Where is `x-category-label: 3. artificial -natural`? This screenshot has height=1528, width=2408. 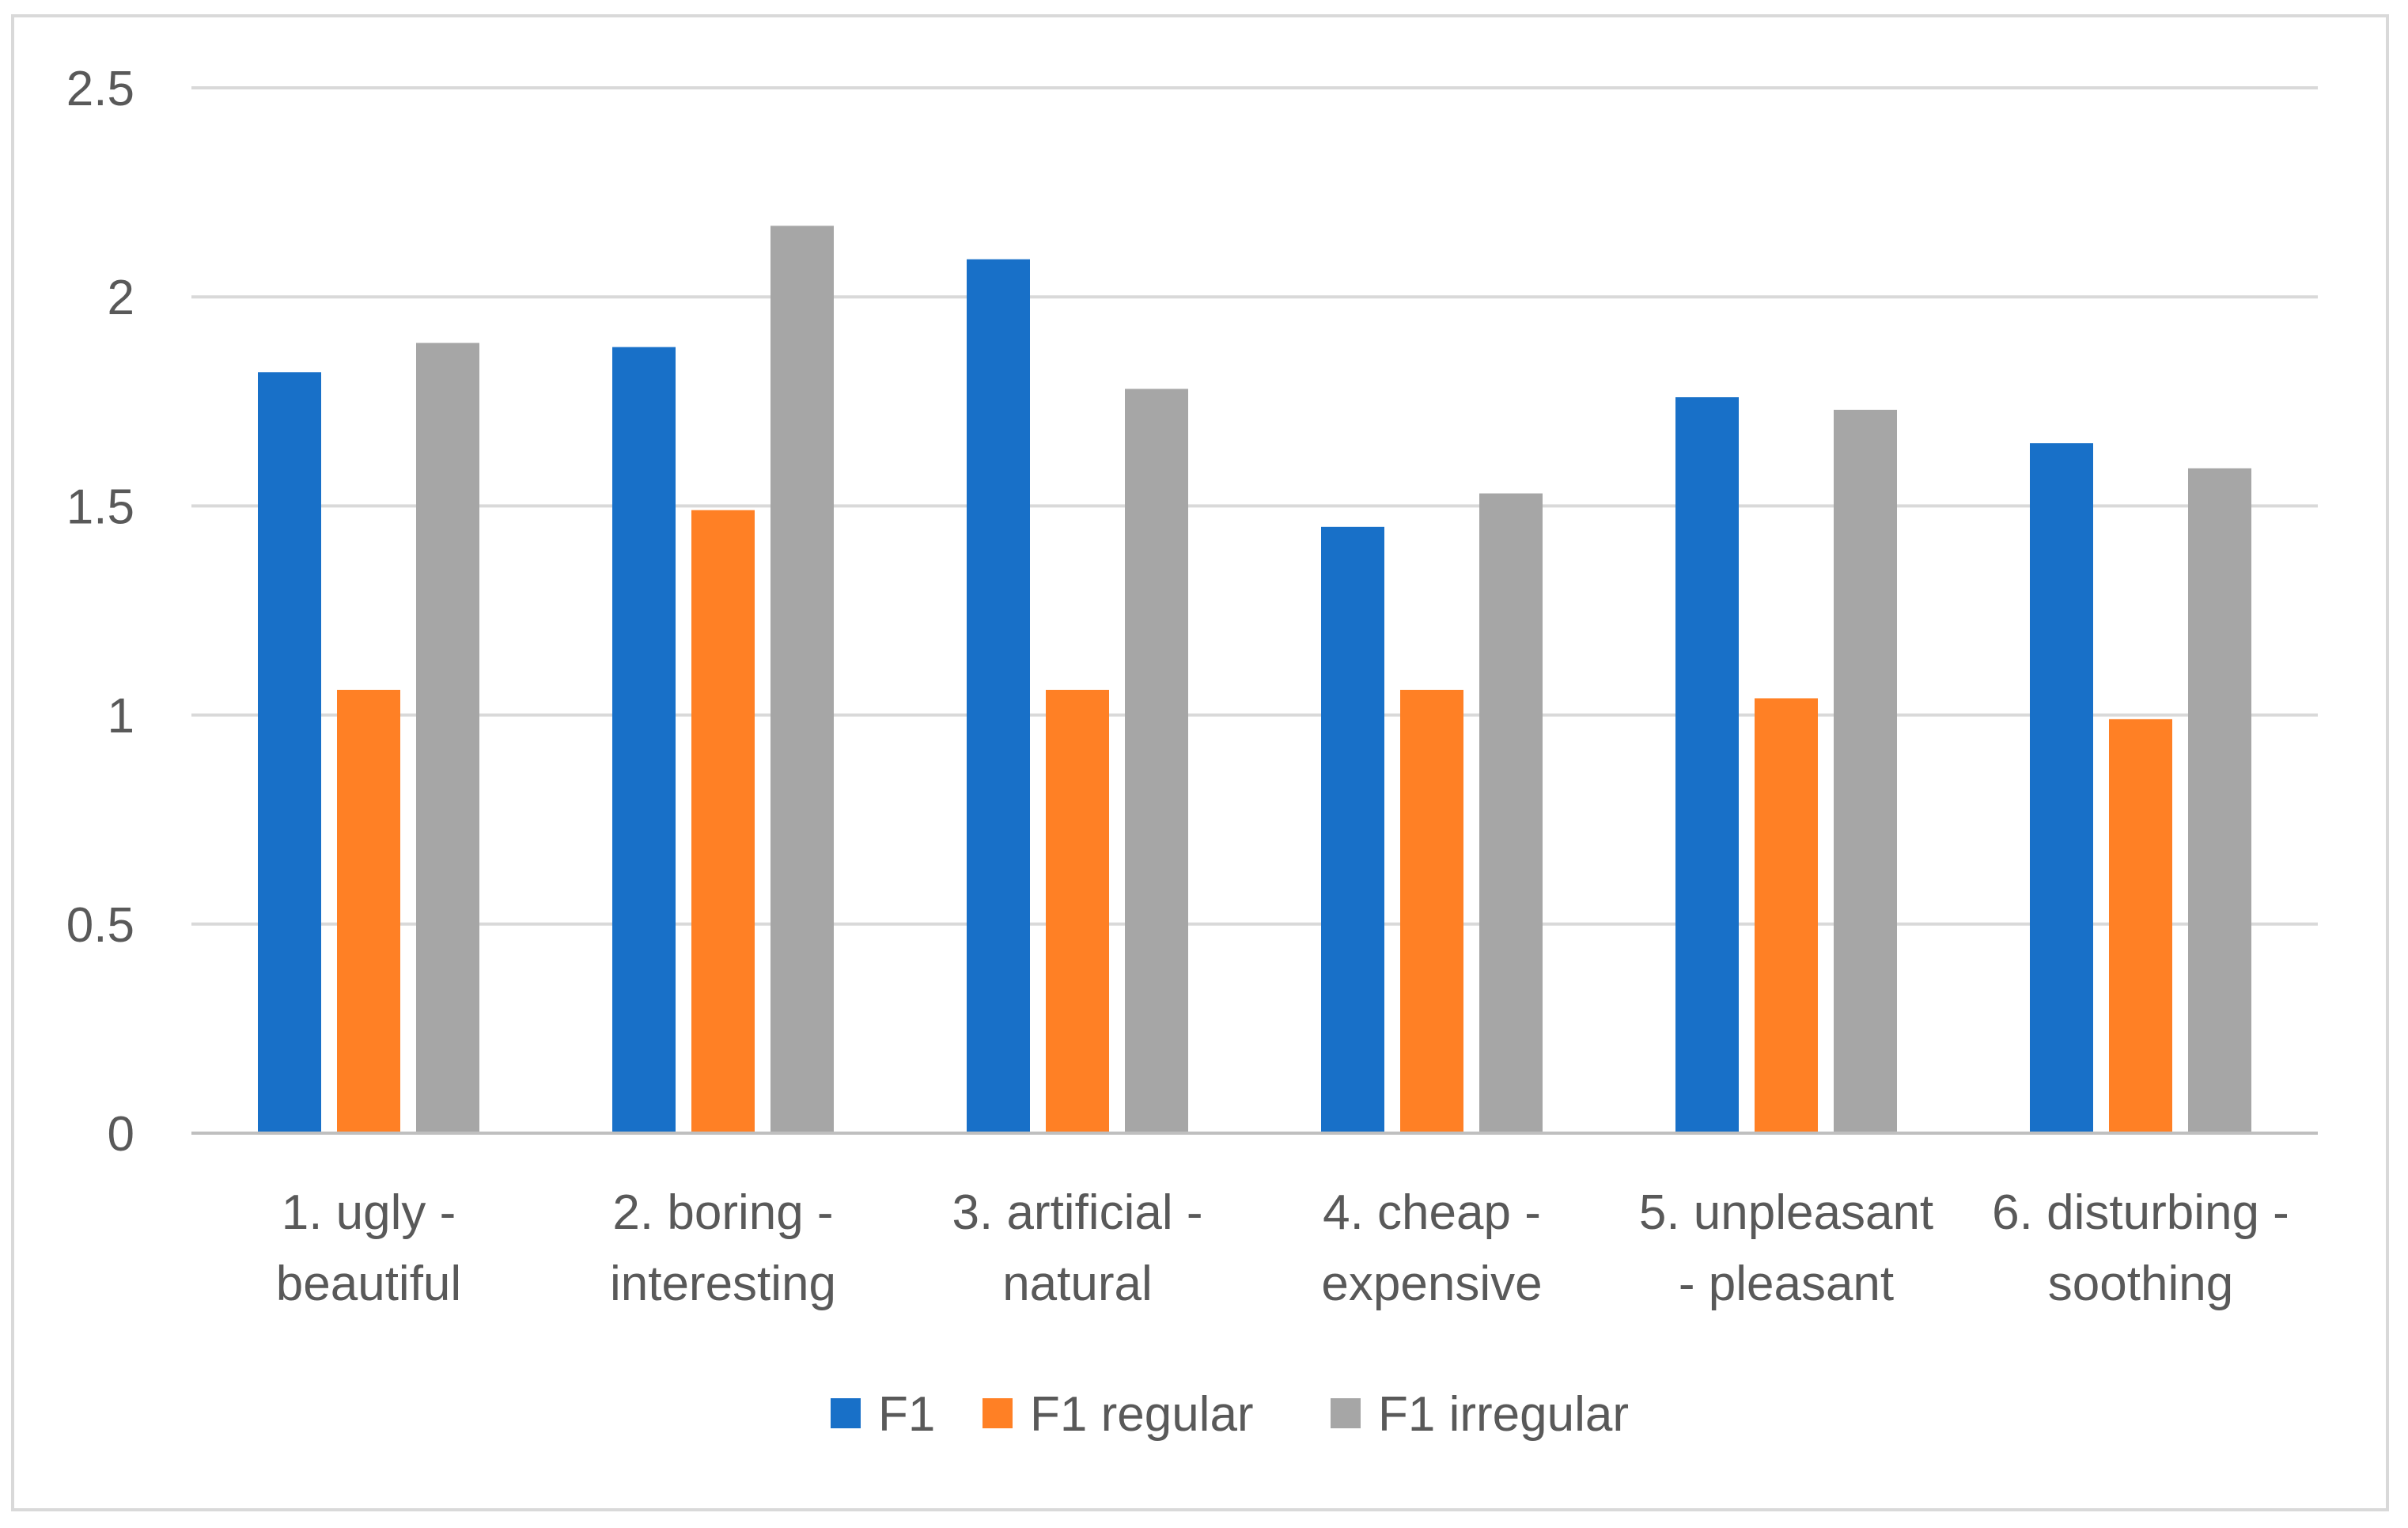
x-category-label: 3. artificial -natural is located at coordinates (1077, 1248).